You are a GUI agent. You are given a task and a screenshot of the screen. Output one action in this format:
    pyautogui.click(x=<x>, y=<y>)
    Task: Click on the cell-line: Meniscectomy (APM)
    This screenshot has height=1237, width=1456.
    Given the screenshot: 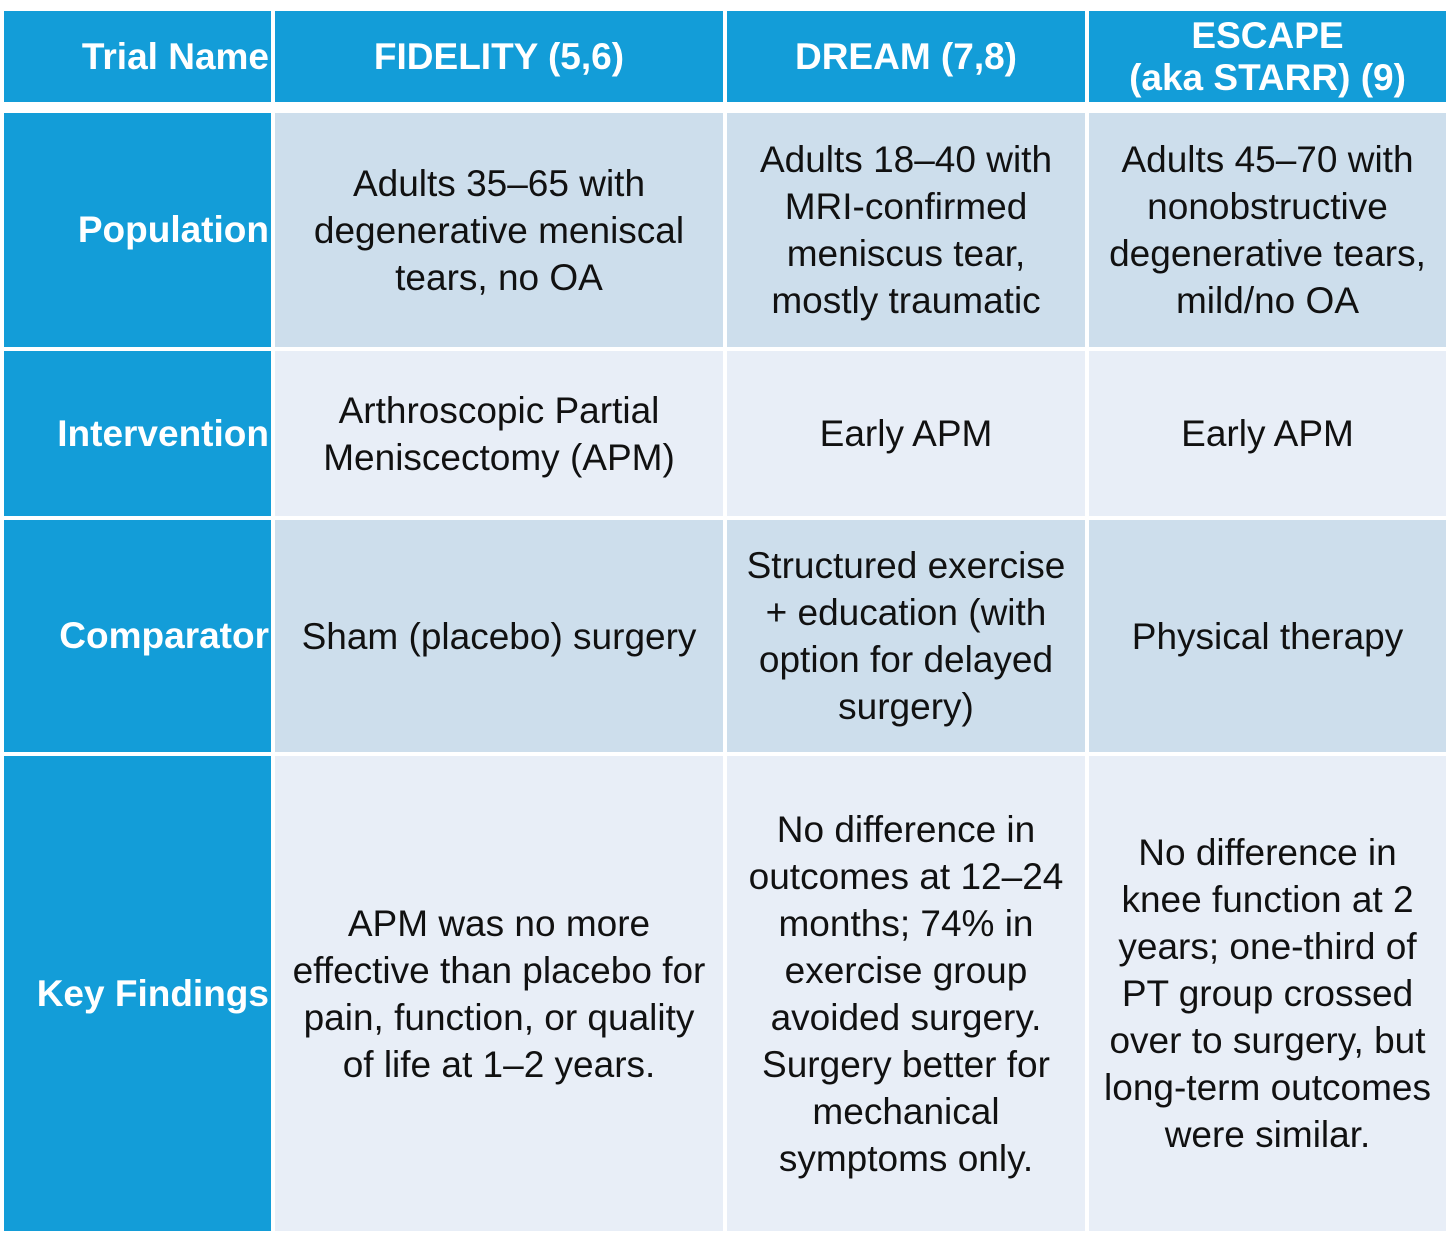 What is the action you would take?
    pyautogui.click(x=499, y=457)
    